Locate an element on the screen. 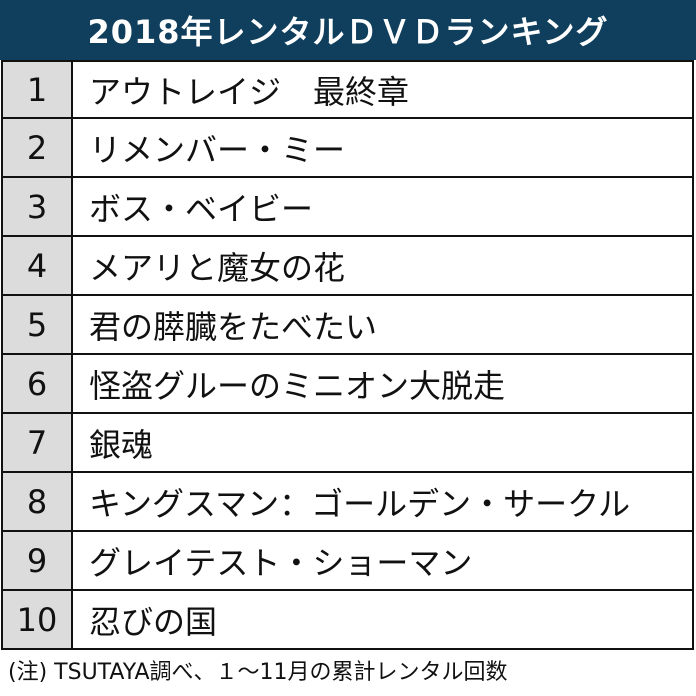 The width and height of the screenshot is (696, 696). table-row: 3 ボス・ベイビー is located at coordinates (347, 207).